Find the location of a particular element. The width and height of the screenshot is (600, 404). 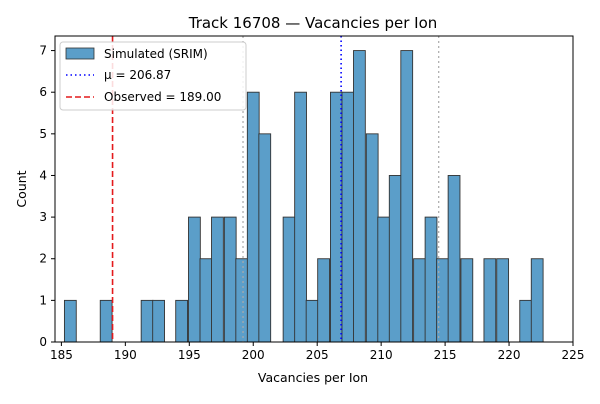

y-axis-label: Count is located at coordinates (21, 188).